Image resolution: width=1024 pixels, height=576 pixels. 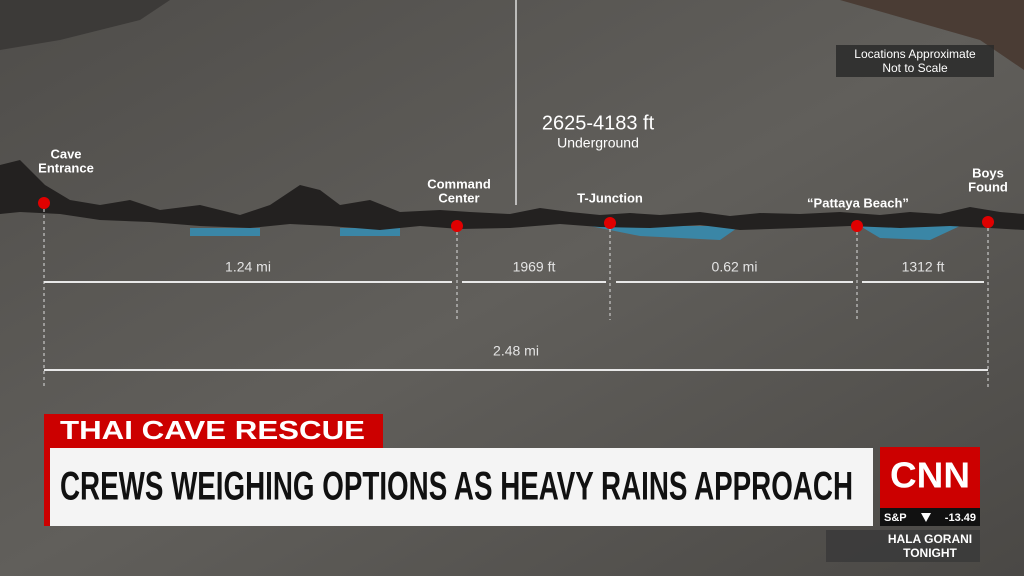 I want to click on ticker-box, so click(x=930, y=517).